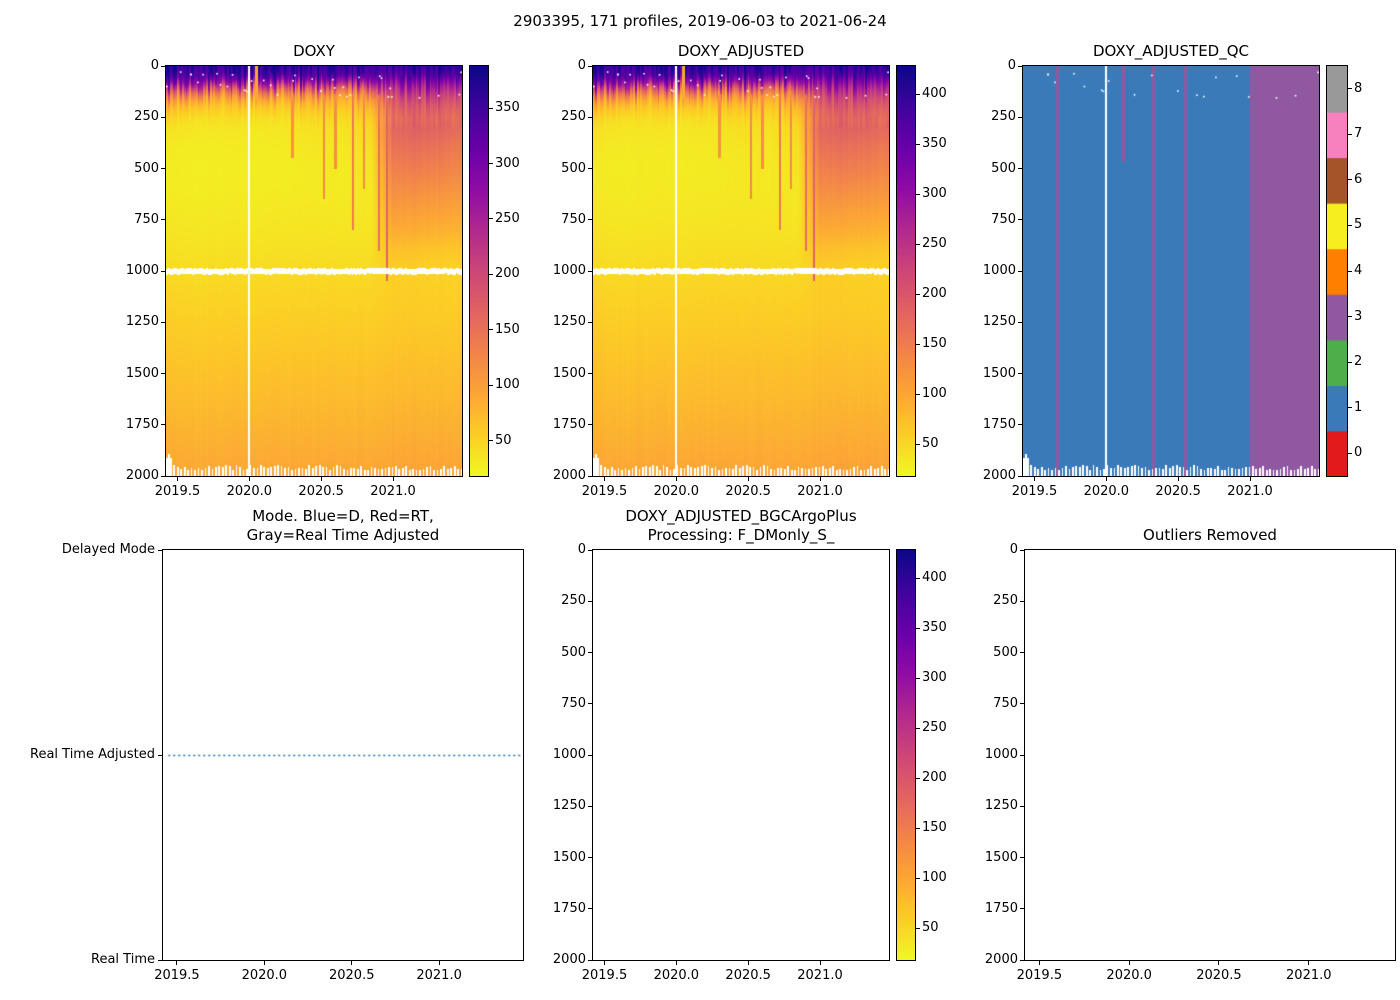  I want to click on x-tick-label: 2020.0, so click(1106, 491).